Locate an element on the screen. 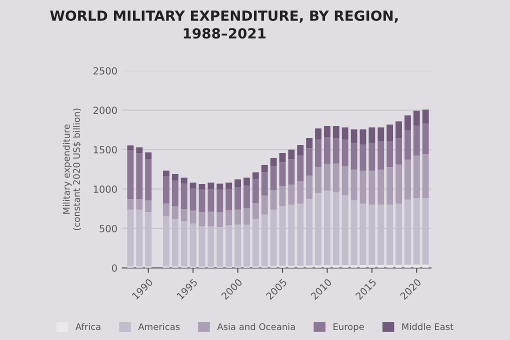  y-axis-title: Military expenditure (constant 2020 US$ billion) is located at coordinates (72, 169).